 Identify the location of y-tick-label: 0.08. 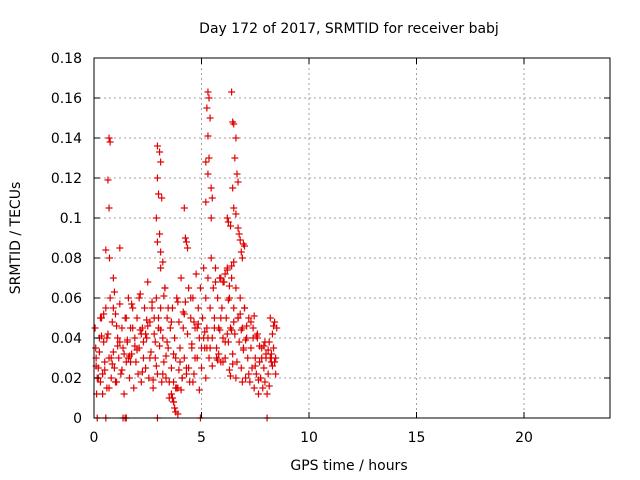
(66, 259).